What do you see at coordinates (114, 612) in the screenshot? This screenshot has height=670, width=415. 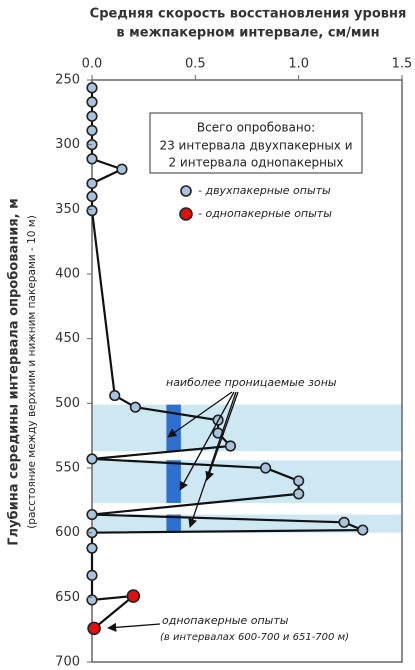 I see `series-line` at bounding box center [114, 612].